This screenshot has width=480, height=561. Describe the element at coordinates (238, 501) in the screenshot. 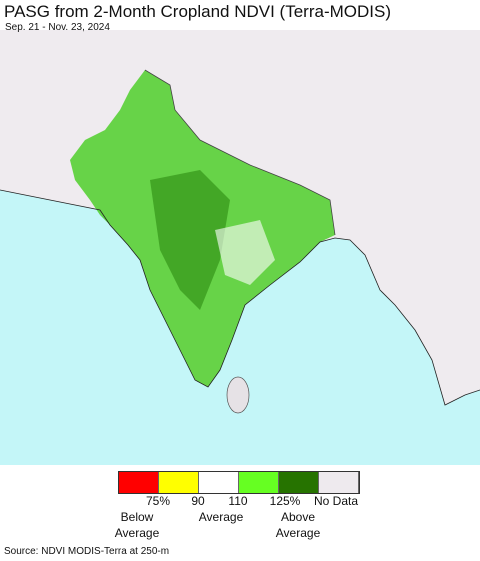

I see `legend-tick-label: 110` at that location.